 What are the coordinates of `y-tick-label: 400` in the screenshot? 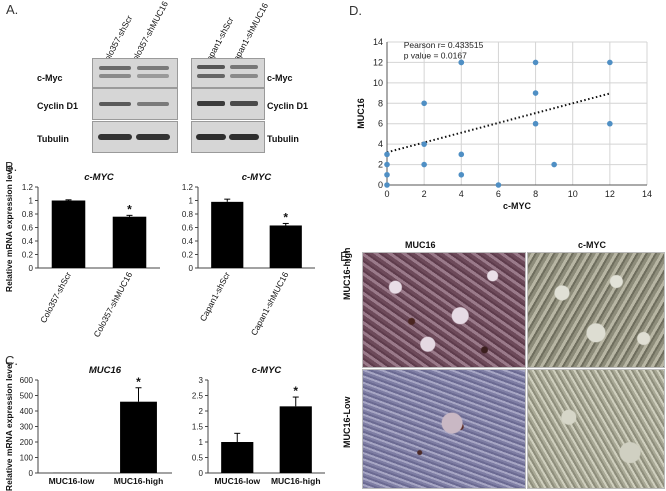 It's located at (27, 411).